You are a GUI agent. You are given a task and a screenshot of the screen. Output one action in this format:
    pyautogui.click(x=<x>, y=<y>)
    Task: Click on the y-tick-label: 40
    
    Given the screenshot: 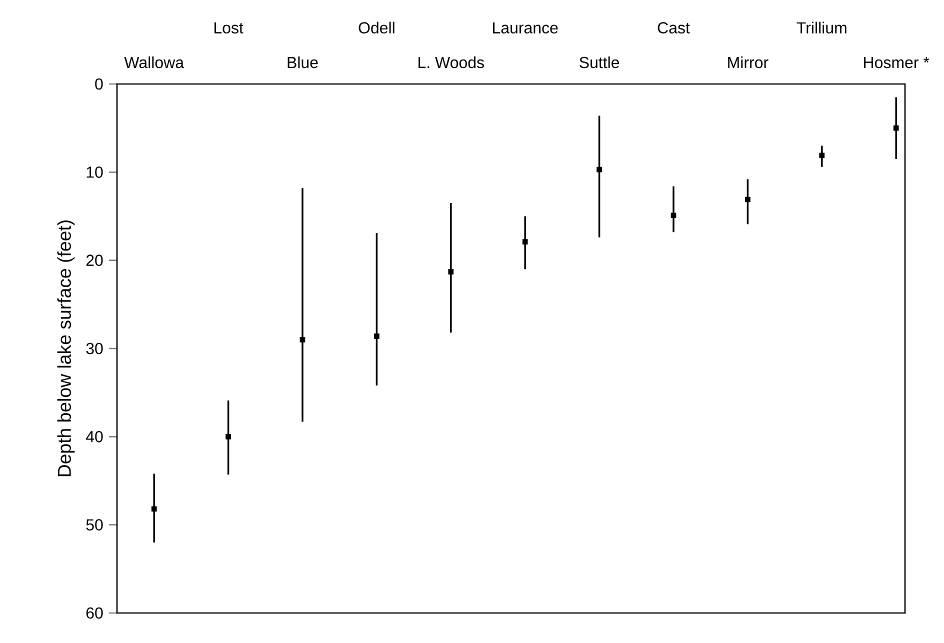 What is the action you would take?
    pyautogui.click(x=94, y=436)
    